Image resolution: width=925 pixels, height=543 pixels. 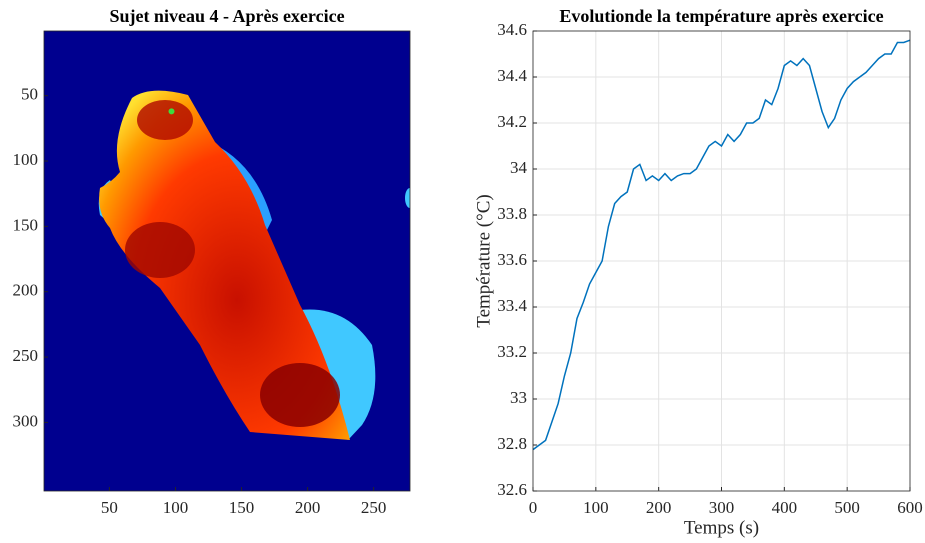 What do you see at coordinates (512, 29) in the screenshot?
I see `y-tick-label: 34.6` at bounding box center [512, 29].